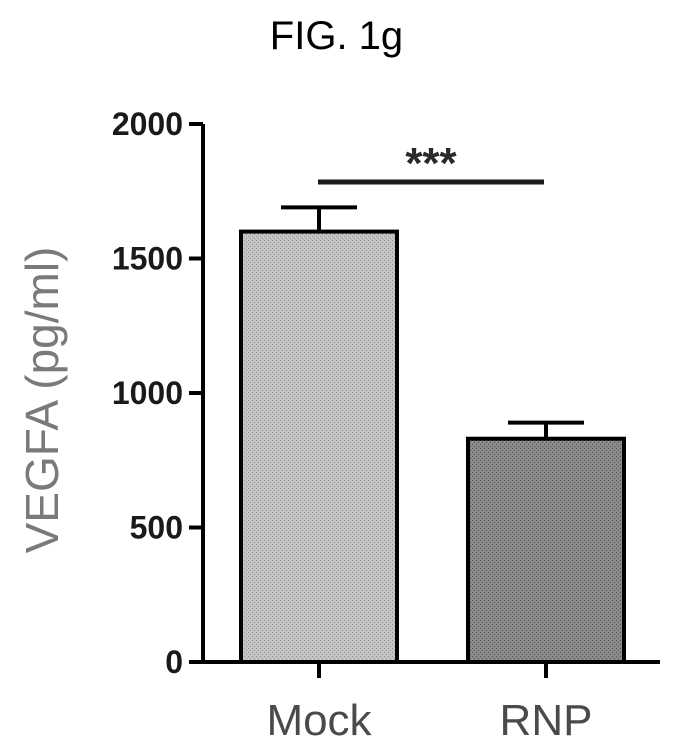 The width and height of the screenshot is (673, 756). Describe the element at coordinates (431, 163) in the screenshot. I see `significance-label: ***` at that location.